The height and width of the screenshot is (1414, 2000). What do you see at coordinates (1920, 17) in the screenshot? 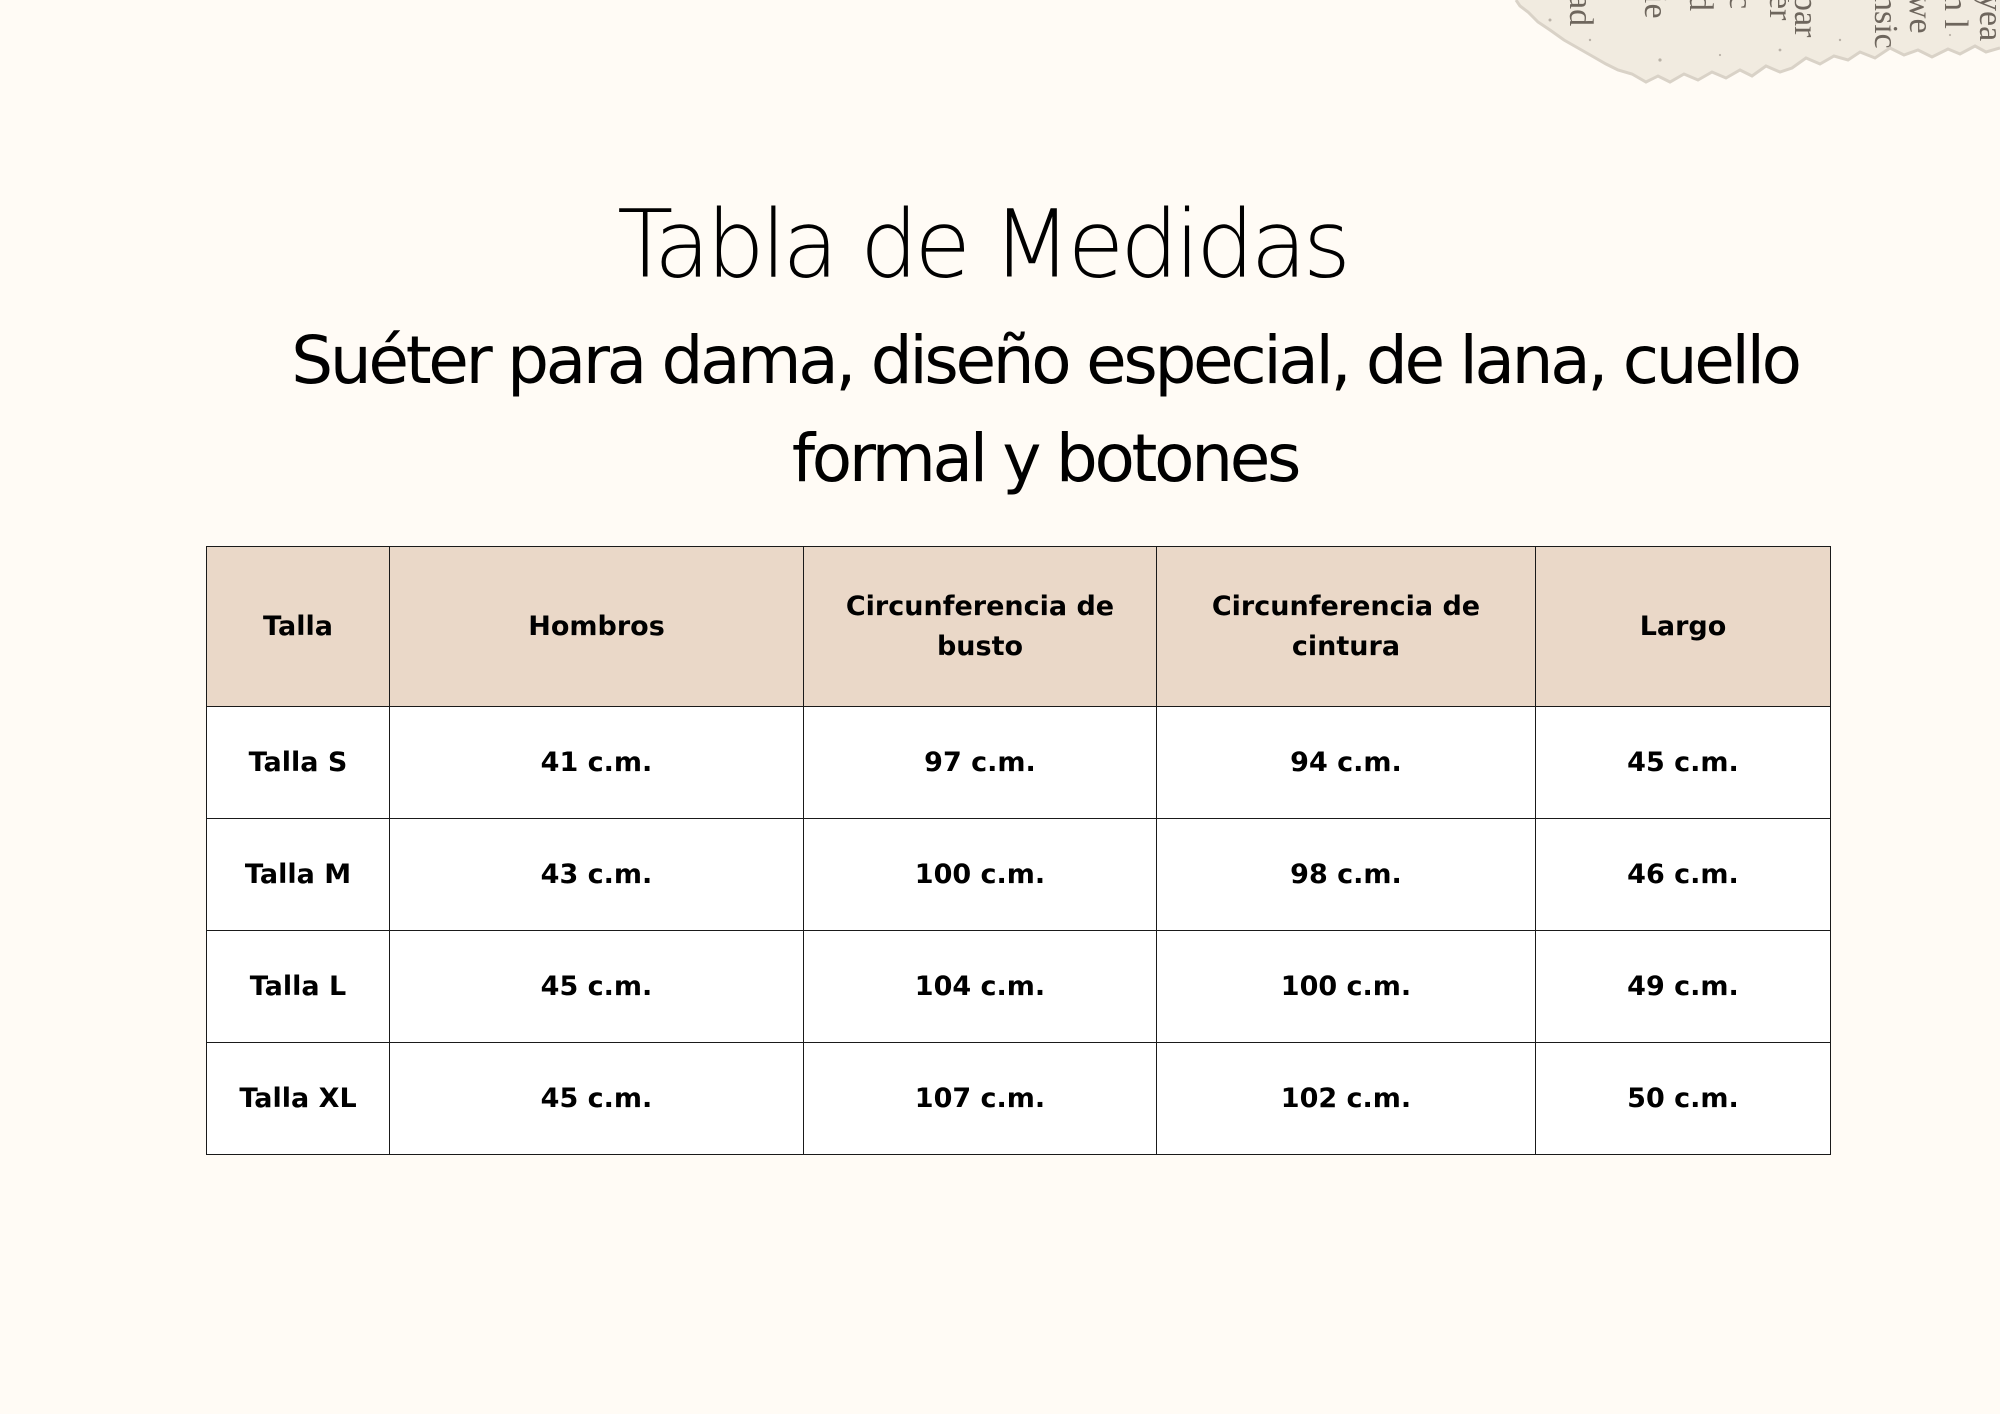
I see `svg-text: we` at bounding box center [1920, 17].